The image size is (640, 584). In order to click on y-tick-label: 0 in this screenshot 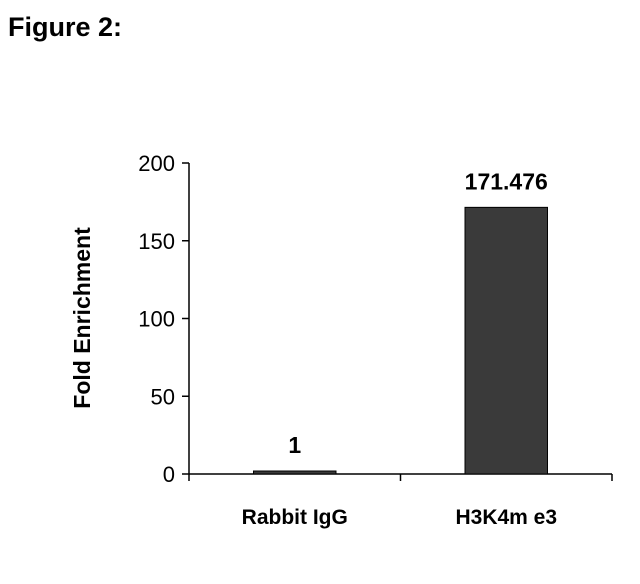, I will do `click(169, 474)`.